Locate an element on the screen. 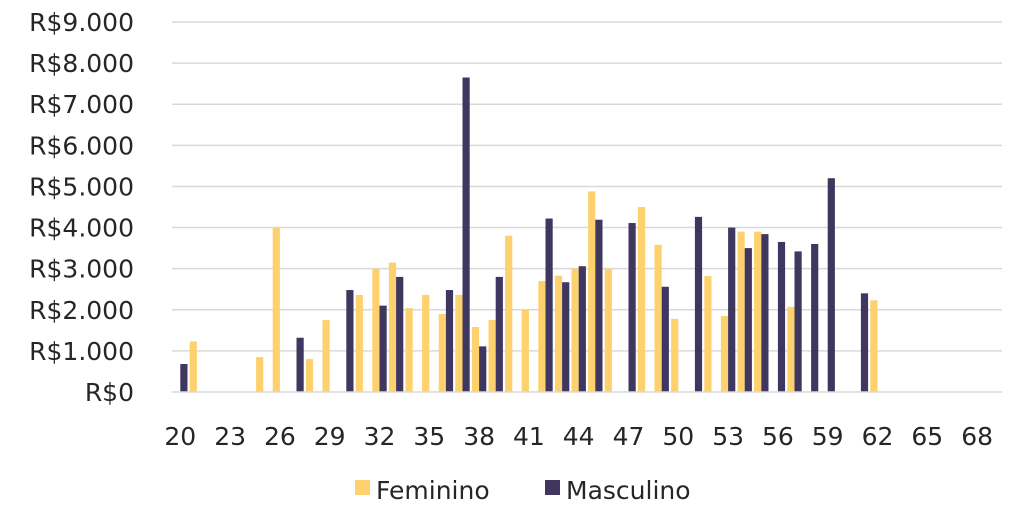  x-tick-label: 59 is located at coordinates (828, 436).